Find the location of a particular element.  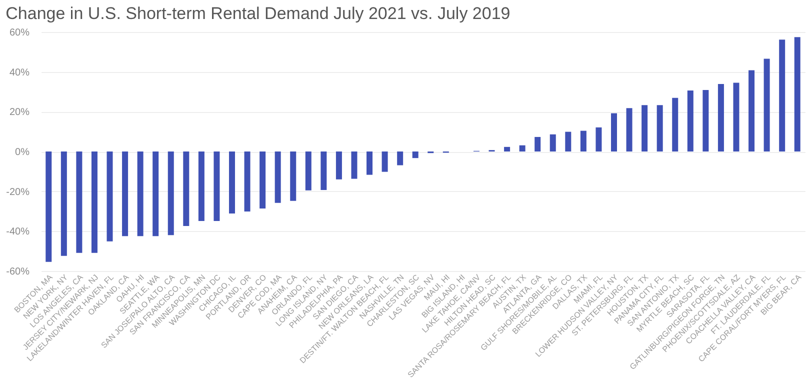

y-tick-label: 60% is located at coordinates (19, 33).